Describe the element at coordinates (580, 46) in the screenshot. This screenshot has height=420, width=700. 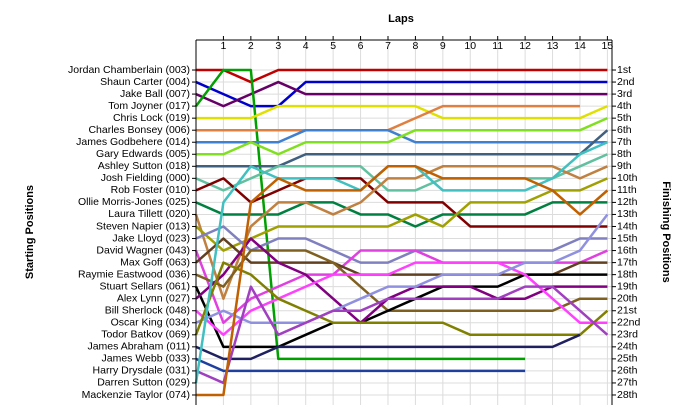
I see `x-tick-label: 14` at that location.